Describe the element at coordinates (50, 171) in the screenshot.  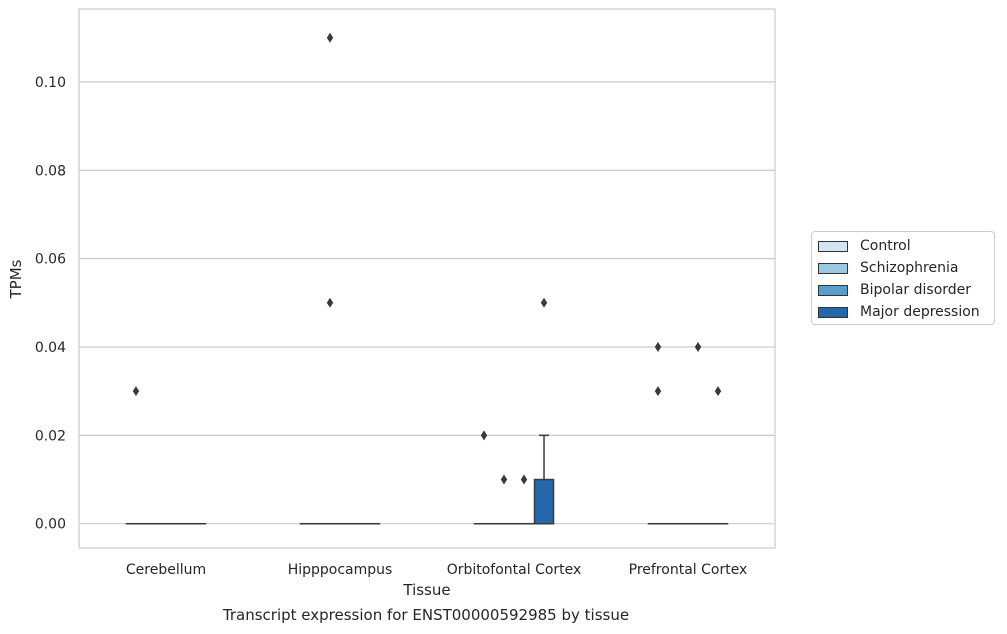
I see `y-tick-label: 0.08` at that location.